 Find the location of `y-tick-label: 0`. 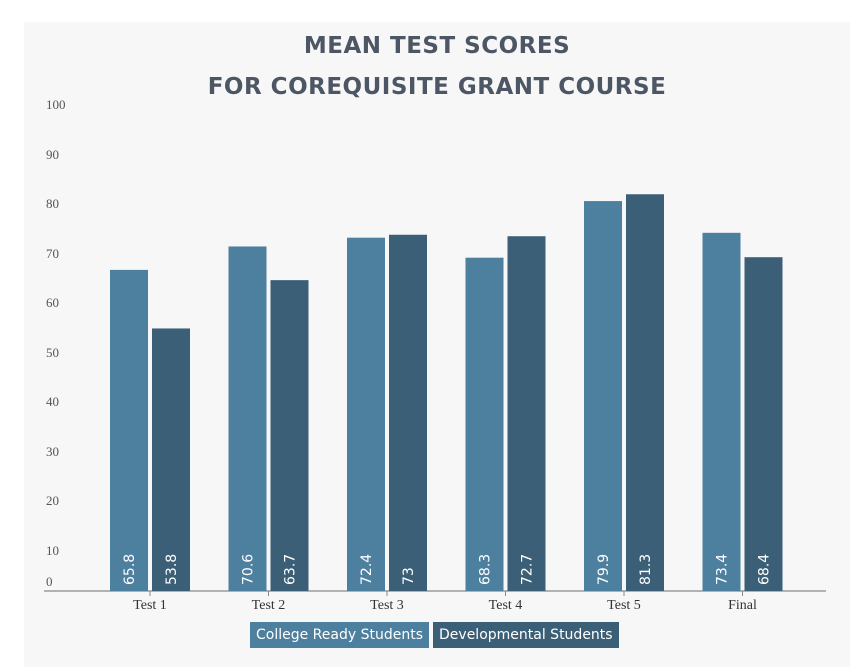

y-tick-label: 0 is located at coordinates (49, 581).